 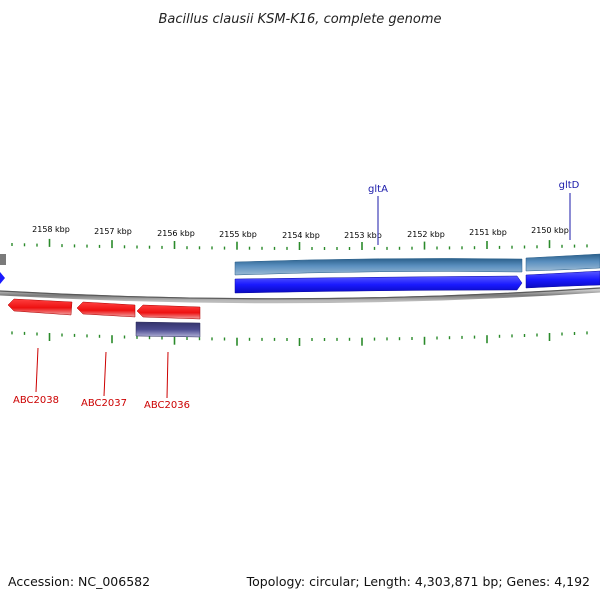 I want to click on cds-abc2038, so click(x=40, y=307).